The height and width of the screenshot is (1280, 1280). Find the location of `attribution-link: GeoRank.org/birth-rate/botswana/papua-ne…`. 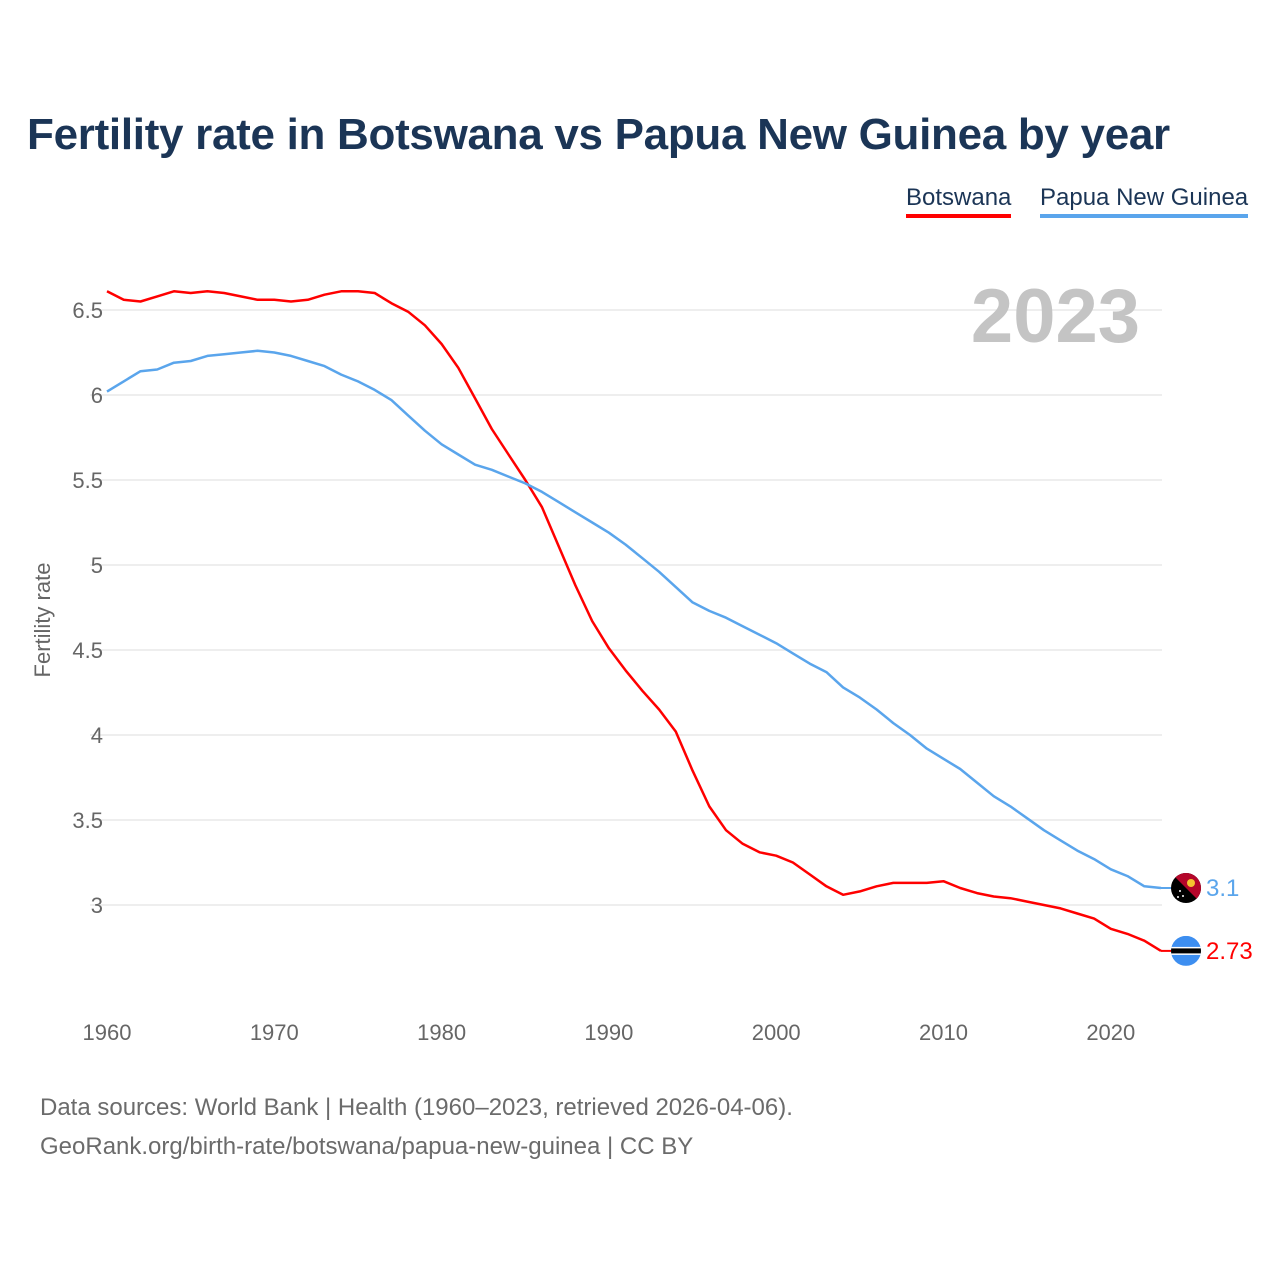

attribution-link: GeoRank.org/birth-rate/botswana/papua-ne… is located at coordinates (367, 1146).